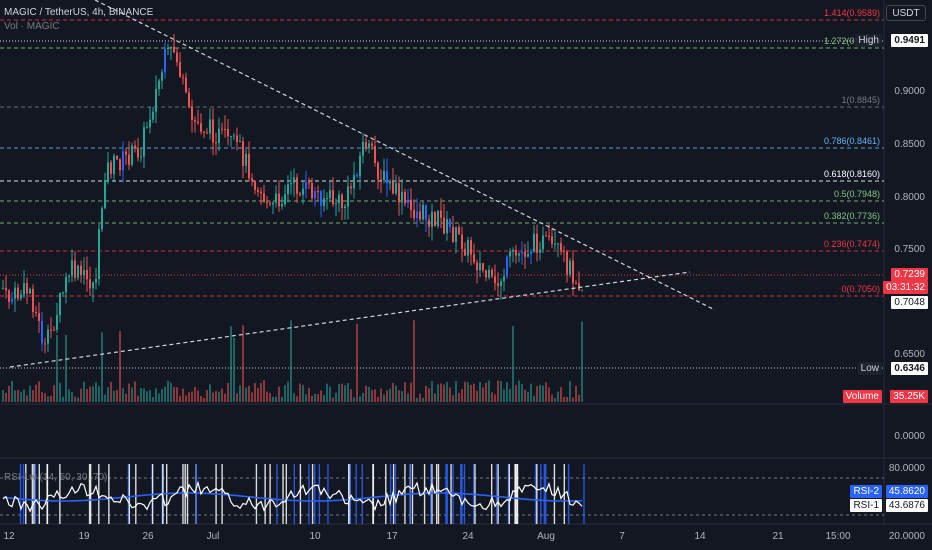 The height and width of the screenshot is (550, 932). What do you see at coordinates (868, 40) in the screenshot?
I see `high-marker-label: High` at bounding box center [868, 40].